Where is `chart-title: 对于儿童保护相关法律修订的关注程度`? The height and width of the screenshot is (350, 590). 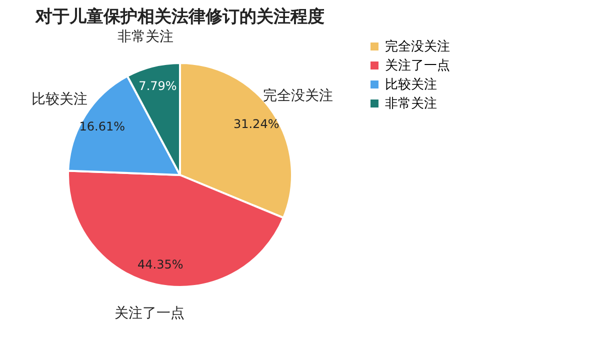 chart-title: 对于儿童保护相关法律修订的关注程度 is located at coordinates (179, 17).